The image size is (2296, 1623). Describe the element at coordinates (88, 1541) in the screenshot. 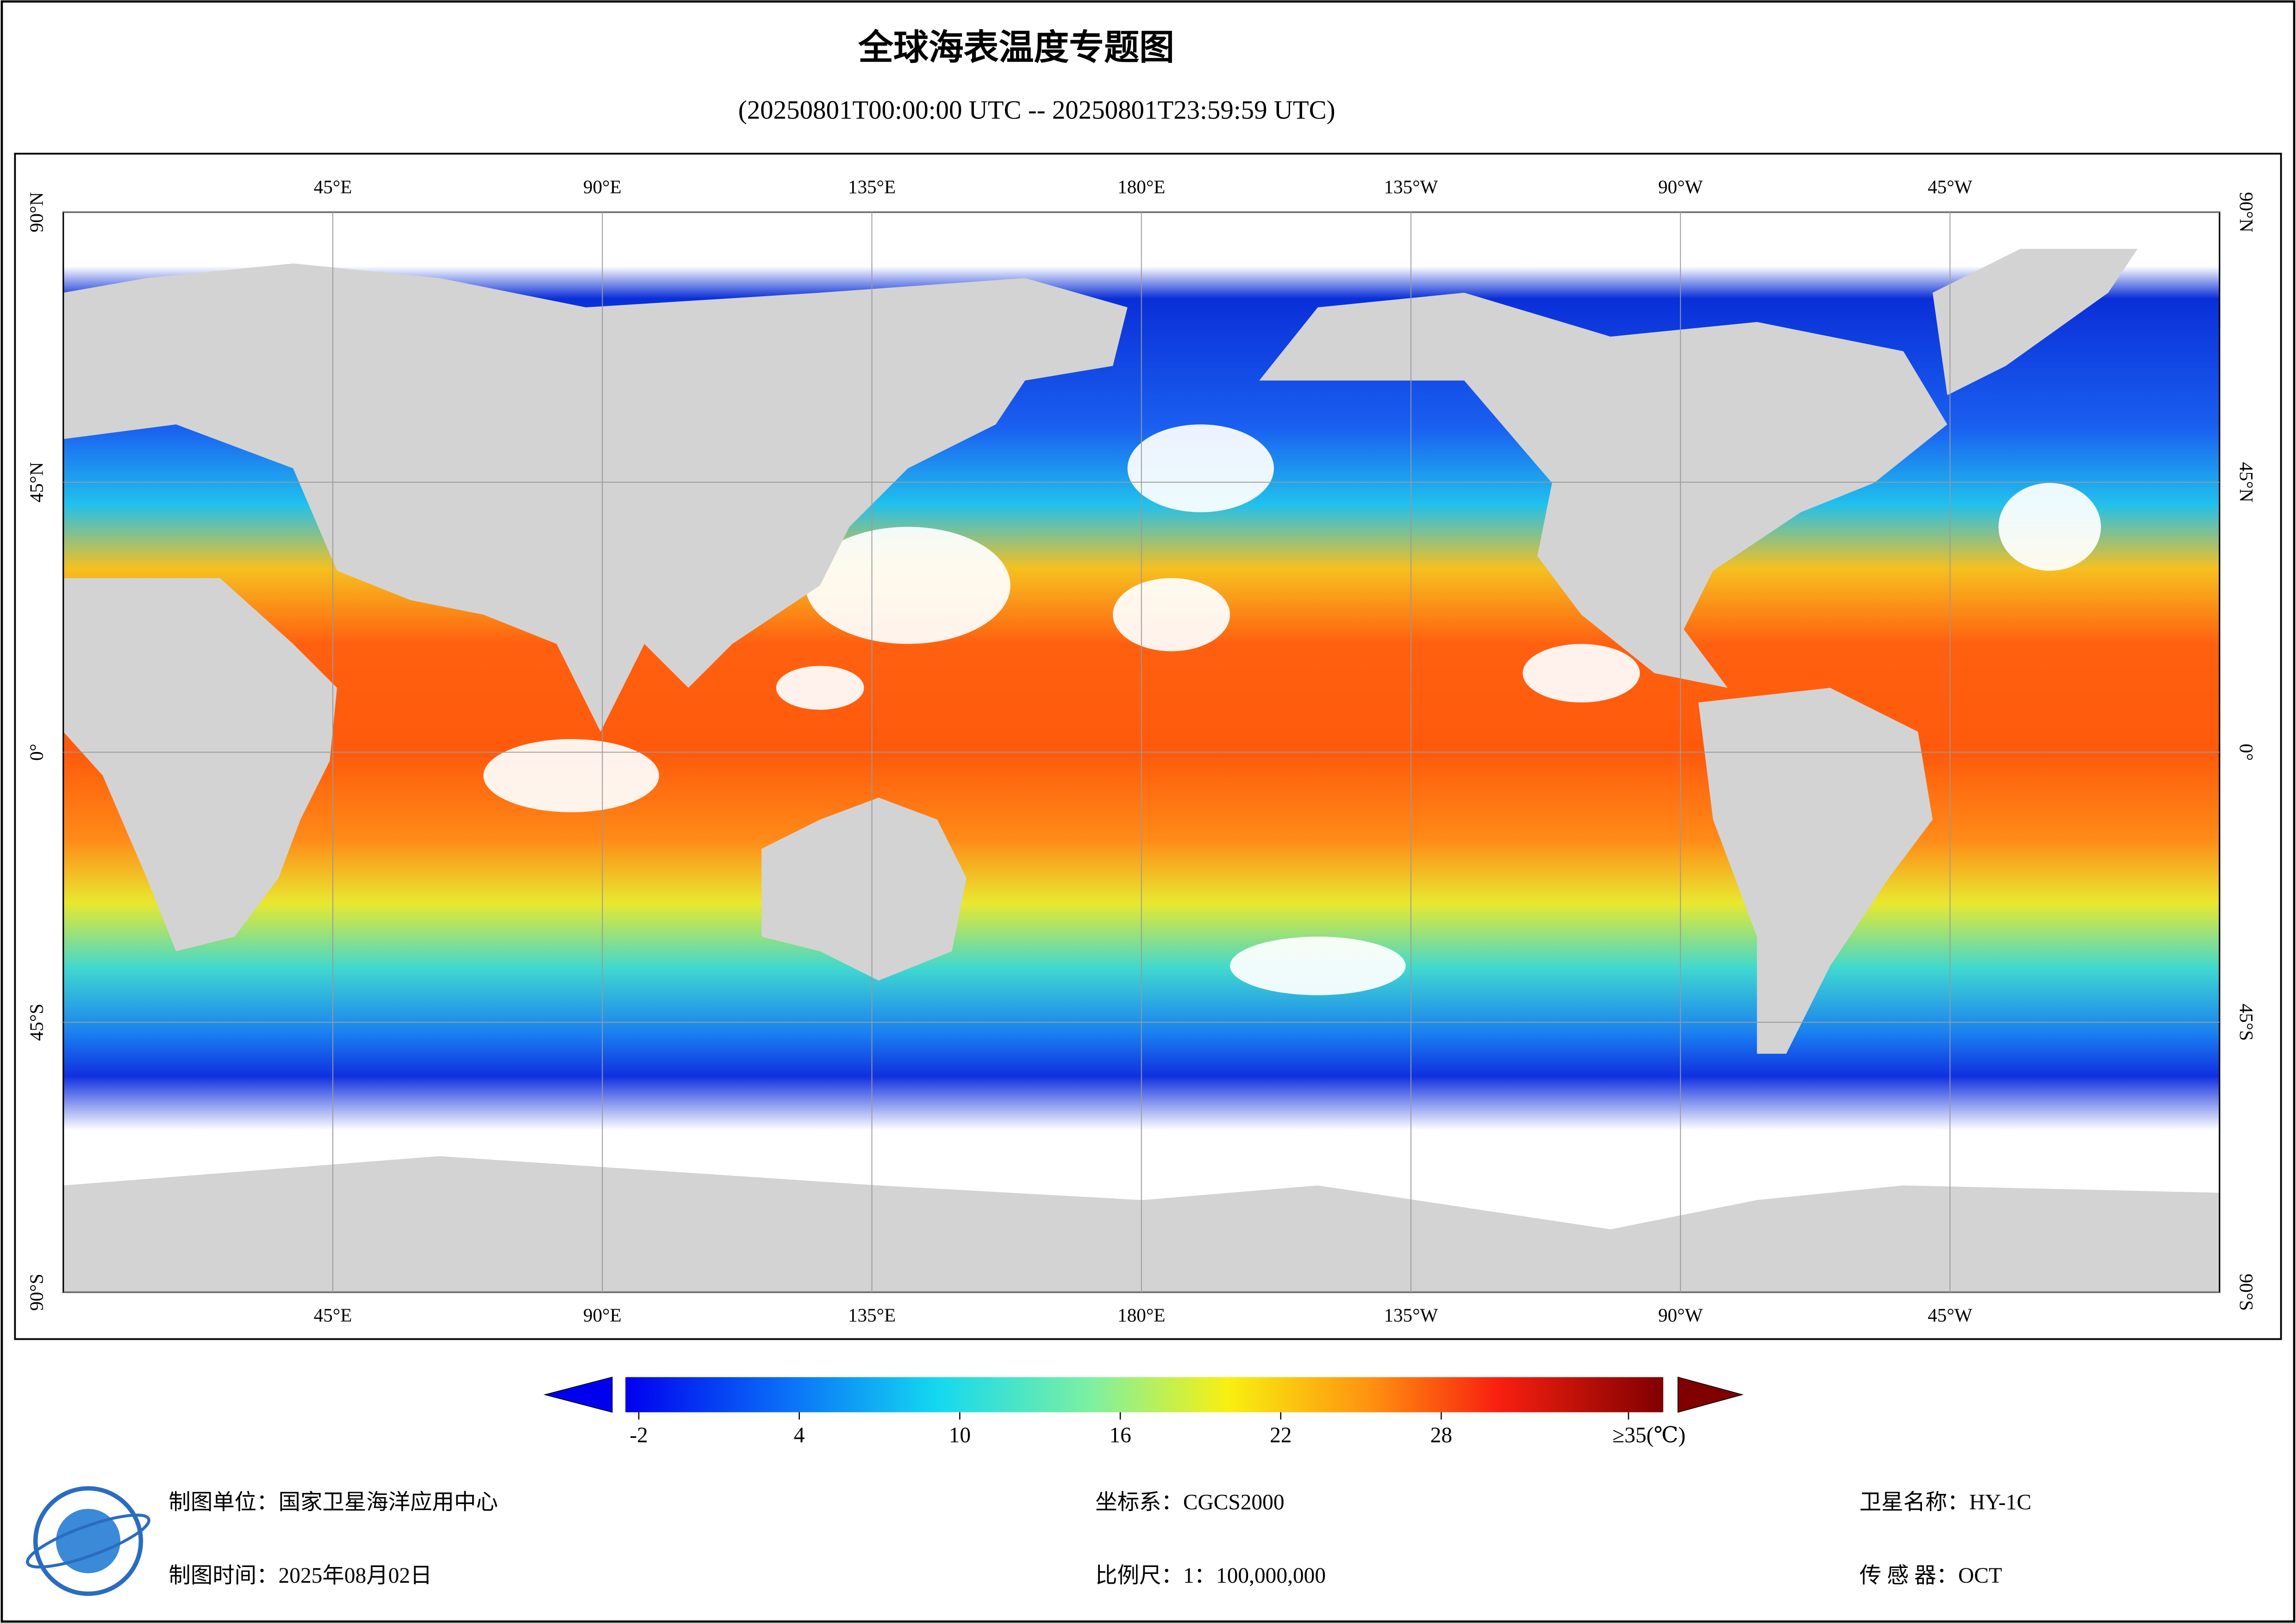

I see `logo` at that location.